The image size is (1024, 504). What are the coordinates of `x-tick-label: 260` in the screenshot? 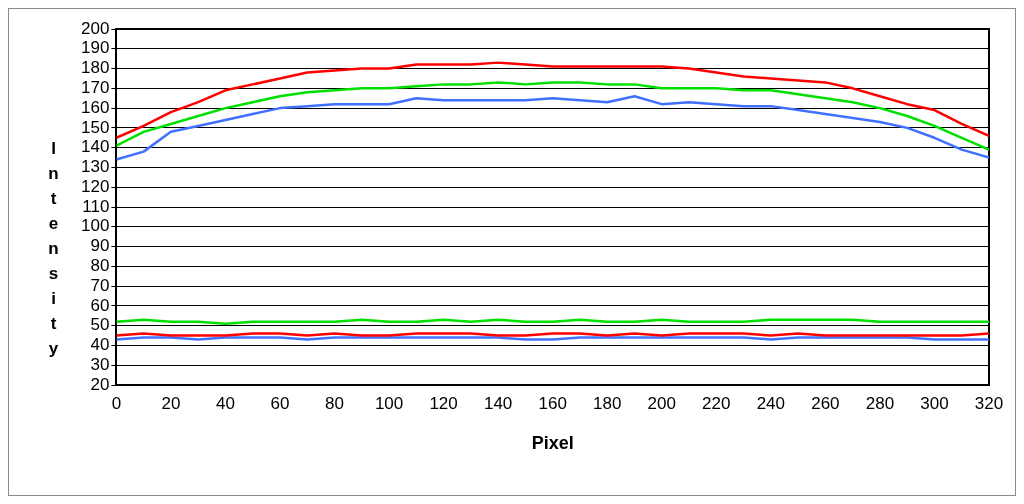 It's located at (825, 403).